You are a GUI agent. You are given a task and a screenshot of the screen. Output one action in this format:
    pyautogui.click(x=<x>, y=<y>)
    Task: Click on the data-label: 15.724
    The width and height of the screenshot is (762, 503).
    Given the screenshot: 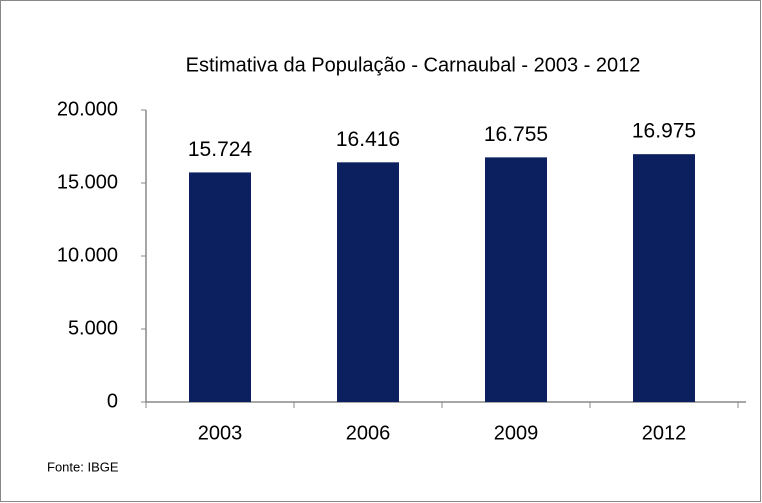 What is the action you would take?
    pyautogui.click(x=220, y=149)
    